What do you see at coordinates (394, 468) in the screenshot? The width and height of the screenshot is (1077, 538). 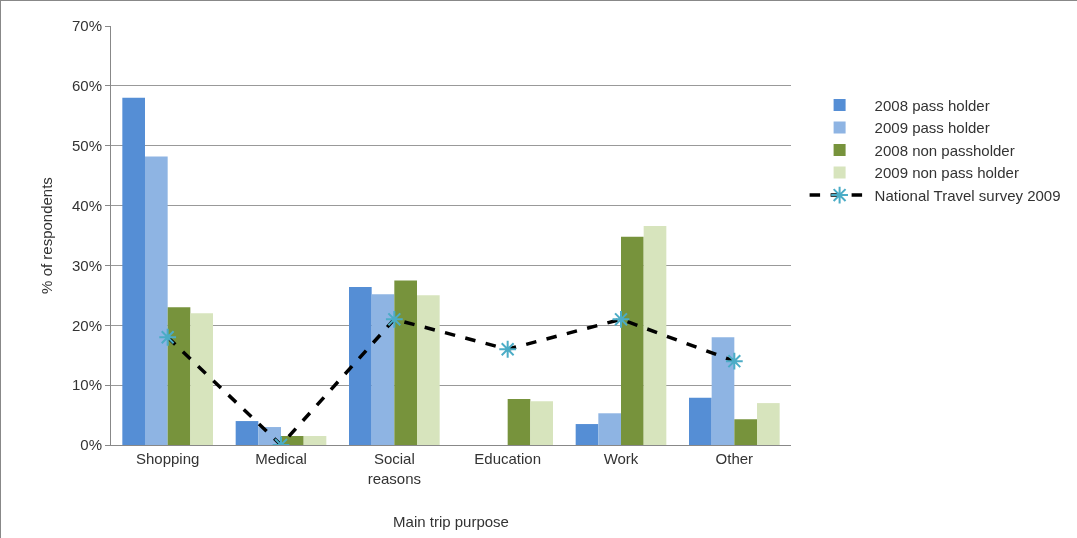 I see `x-tick-label: Social reasons` at bounding box center [394, 468].